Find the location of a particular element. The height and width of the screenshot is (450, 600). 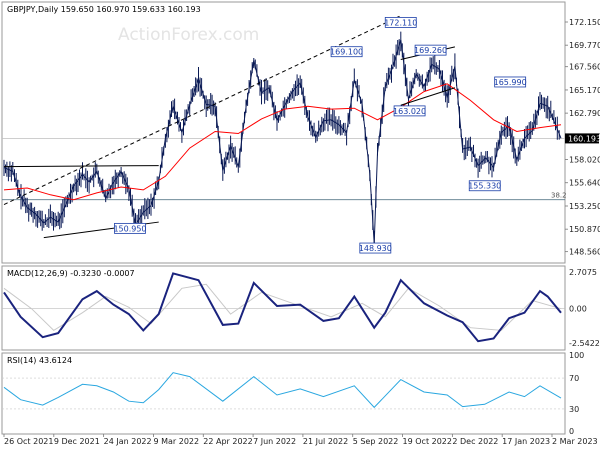

x-tick-1: 9 Dec 2021 is located at coordinates (77, 441).